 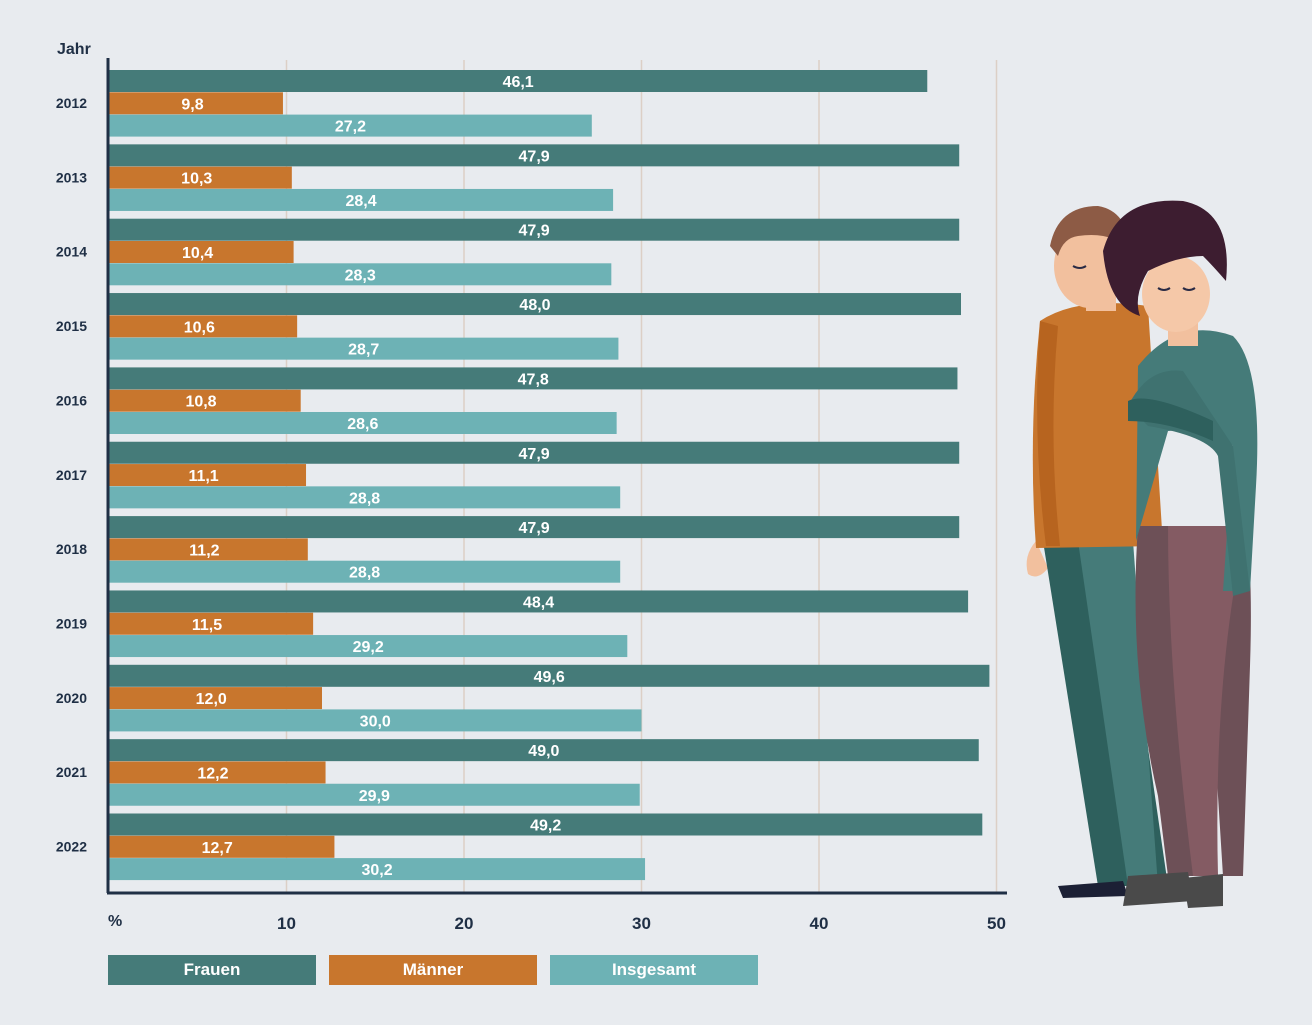 I want to click on bar-label: 48,0, so click(x=534, y=305).